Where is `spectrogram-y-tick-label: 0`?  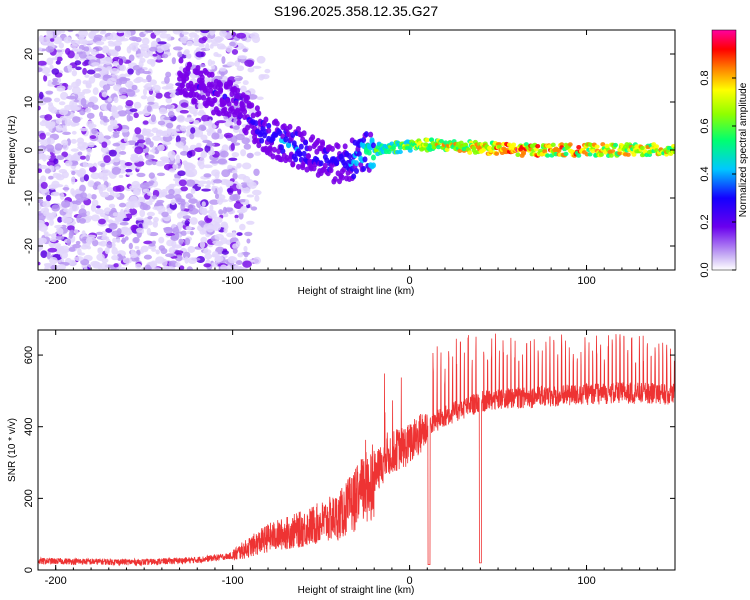 spectrogram-y-tick-label: 0 is located at coordinates (29, 150).